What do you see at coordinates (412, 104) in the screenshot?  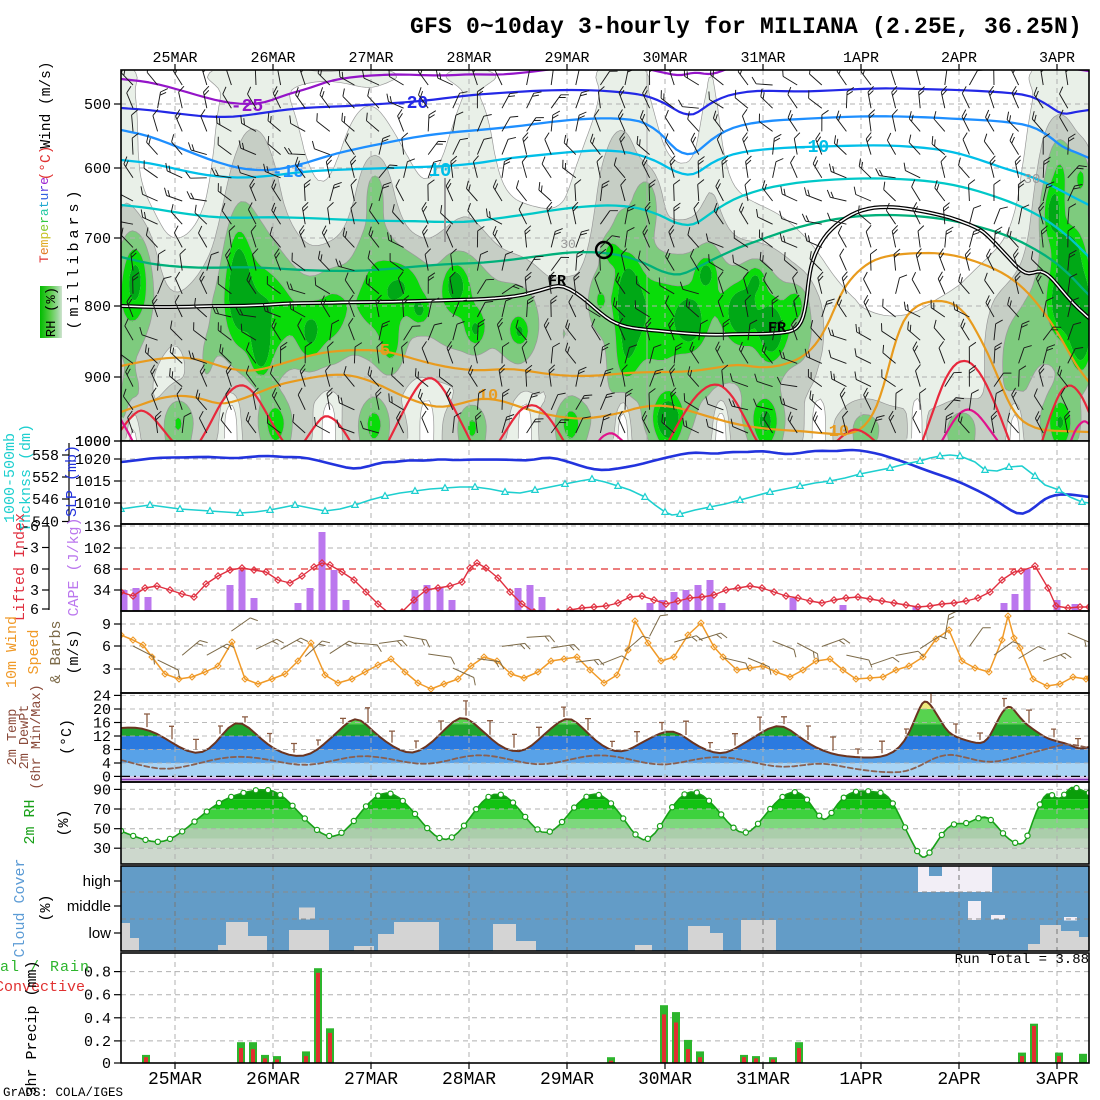 I see `svg-text: -20` at bounding box center [412, 104].